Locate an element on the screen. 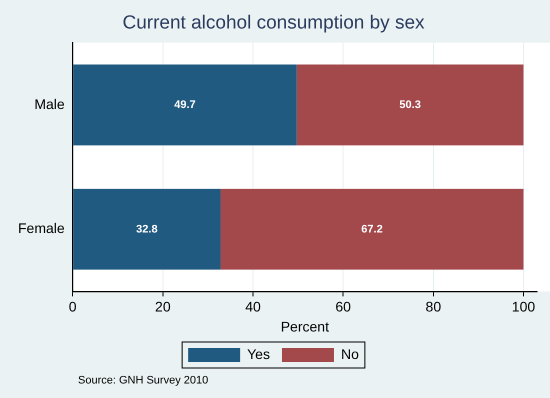 The image size is (550, 398). y-tick-label: Male is located at coordinates (49, 104).